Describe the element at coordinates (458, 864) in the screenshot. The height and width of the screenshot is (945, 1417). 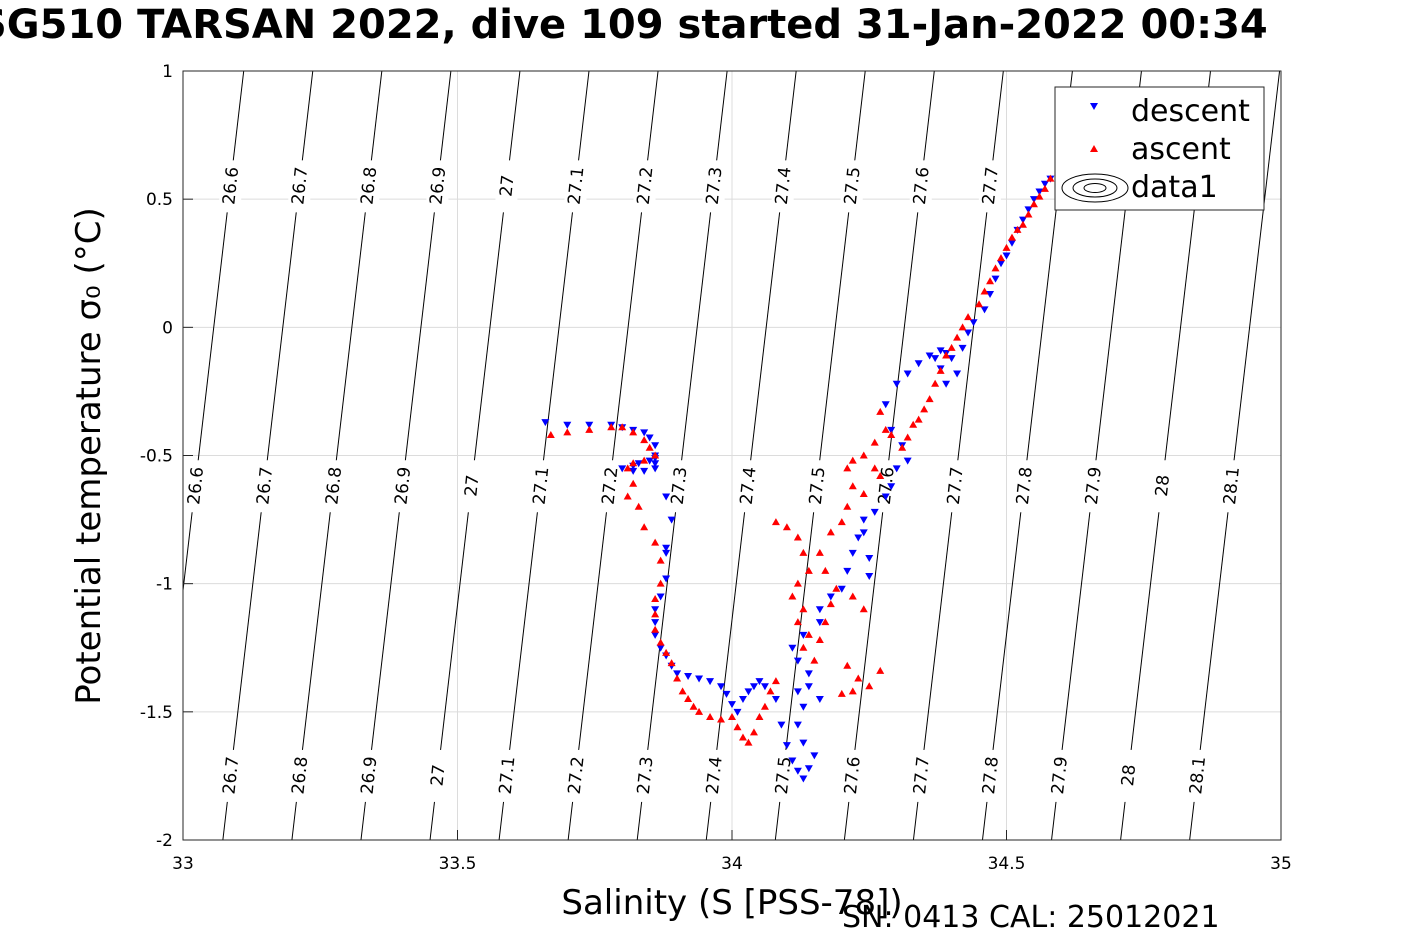
I see `x-tick-label: 33.5` at that location.